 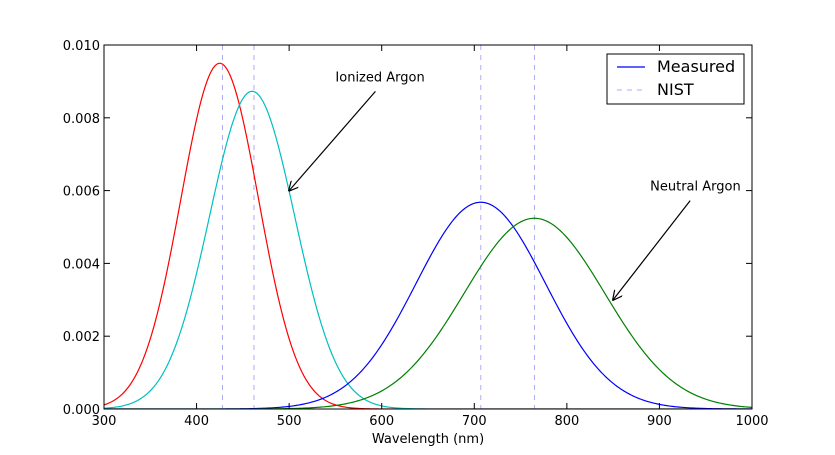 What do you see at coordinates (379, 77) in the screenshot?
I see `annotation-text-0: Ionized Argon` at bounding box center [379, 77].